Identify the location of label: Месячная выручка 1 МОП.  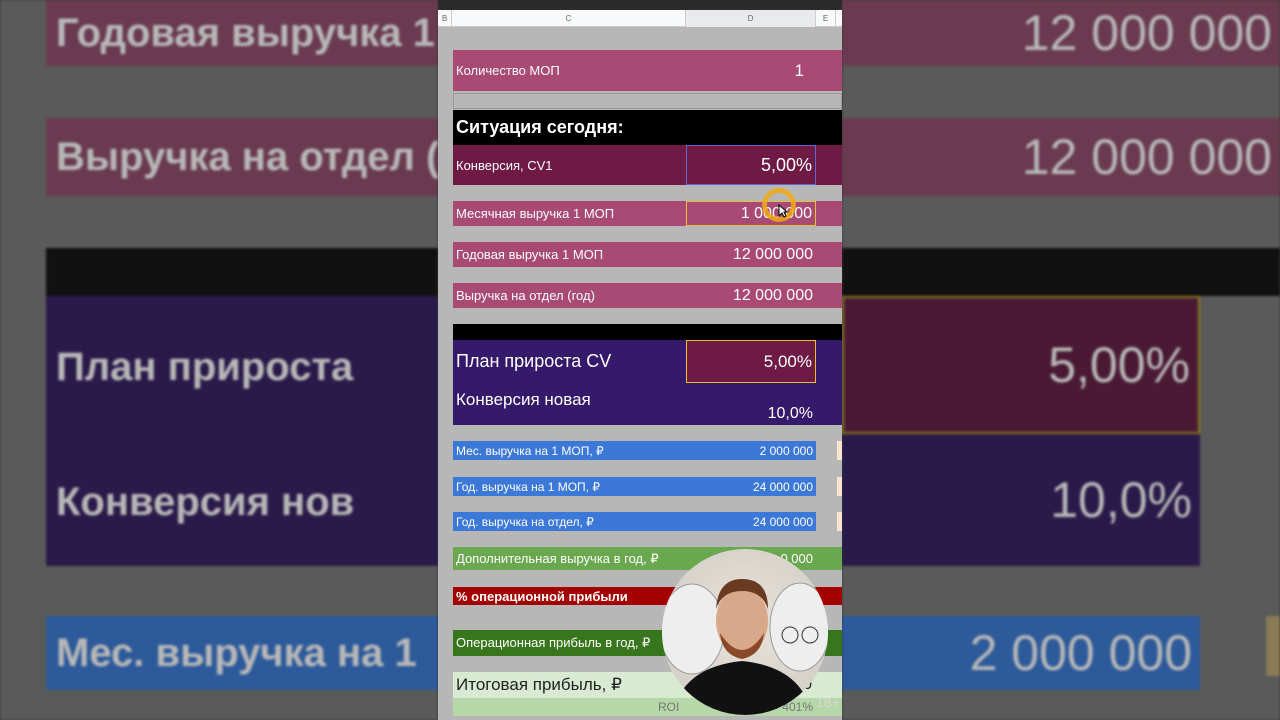
(535, 213).